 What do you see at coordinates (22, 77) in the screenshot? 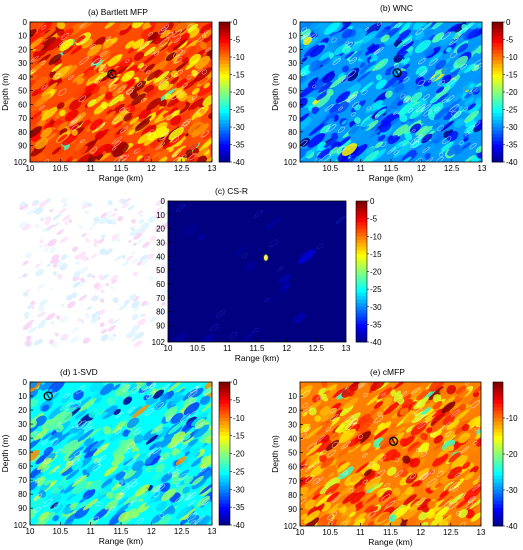
I see `y-tick-label: 40` at bounding box center [22, 77].